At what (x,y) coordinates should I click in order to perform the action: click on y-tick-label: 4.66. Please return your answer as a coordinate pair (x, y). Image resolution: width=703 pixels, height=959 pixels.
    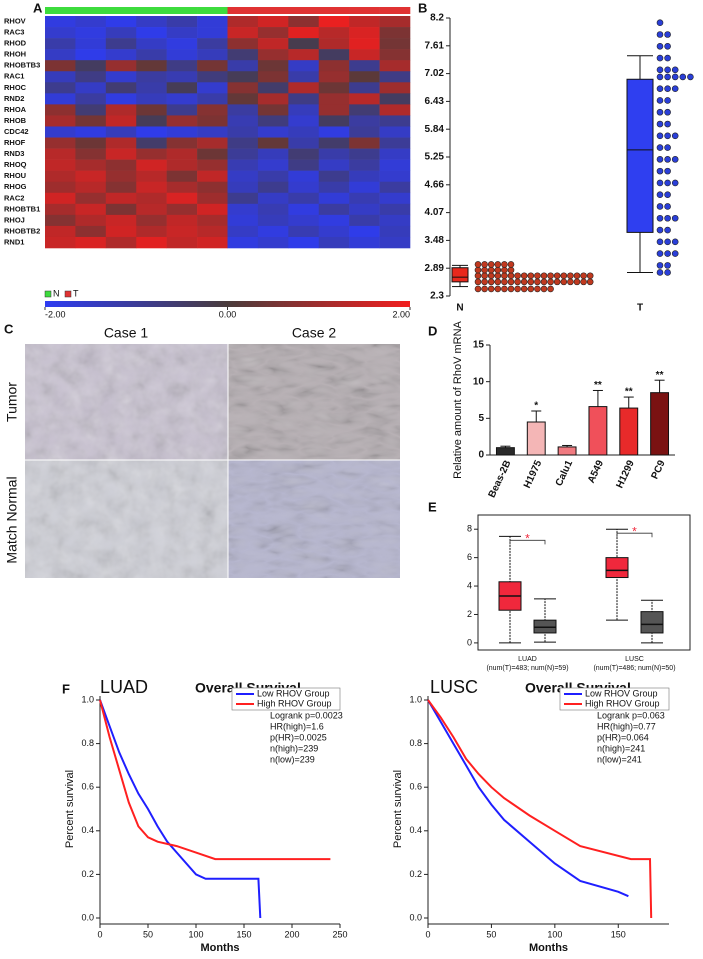
    Looking at the image, I should click on (435, 184).